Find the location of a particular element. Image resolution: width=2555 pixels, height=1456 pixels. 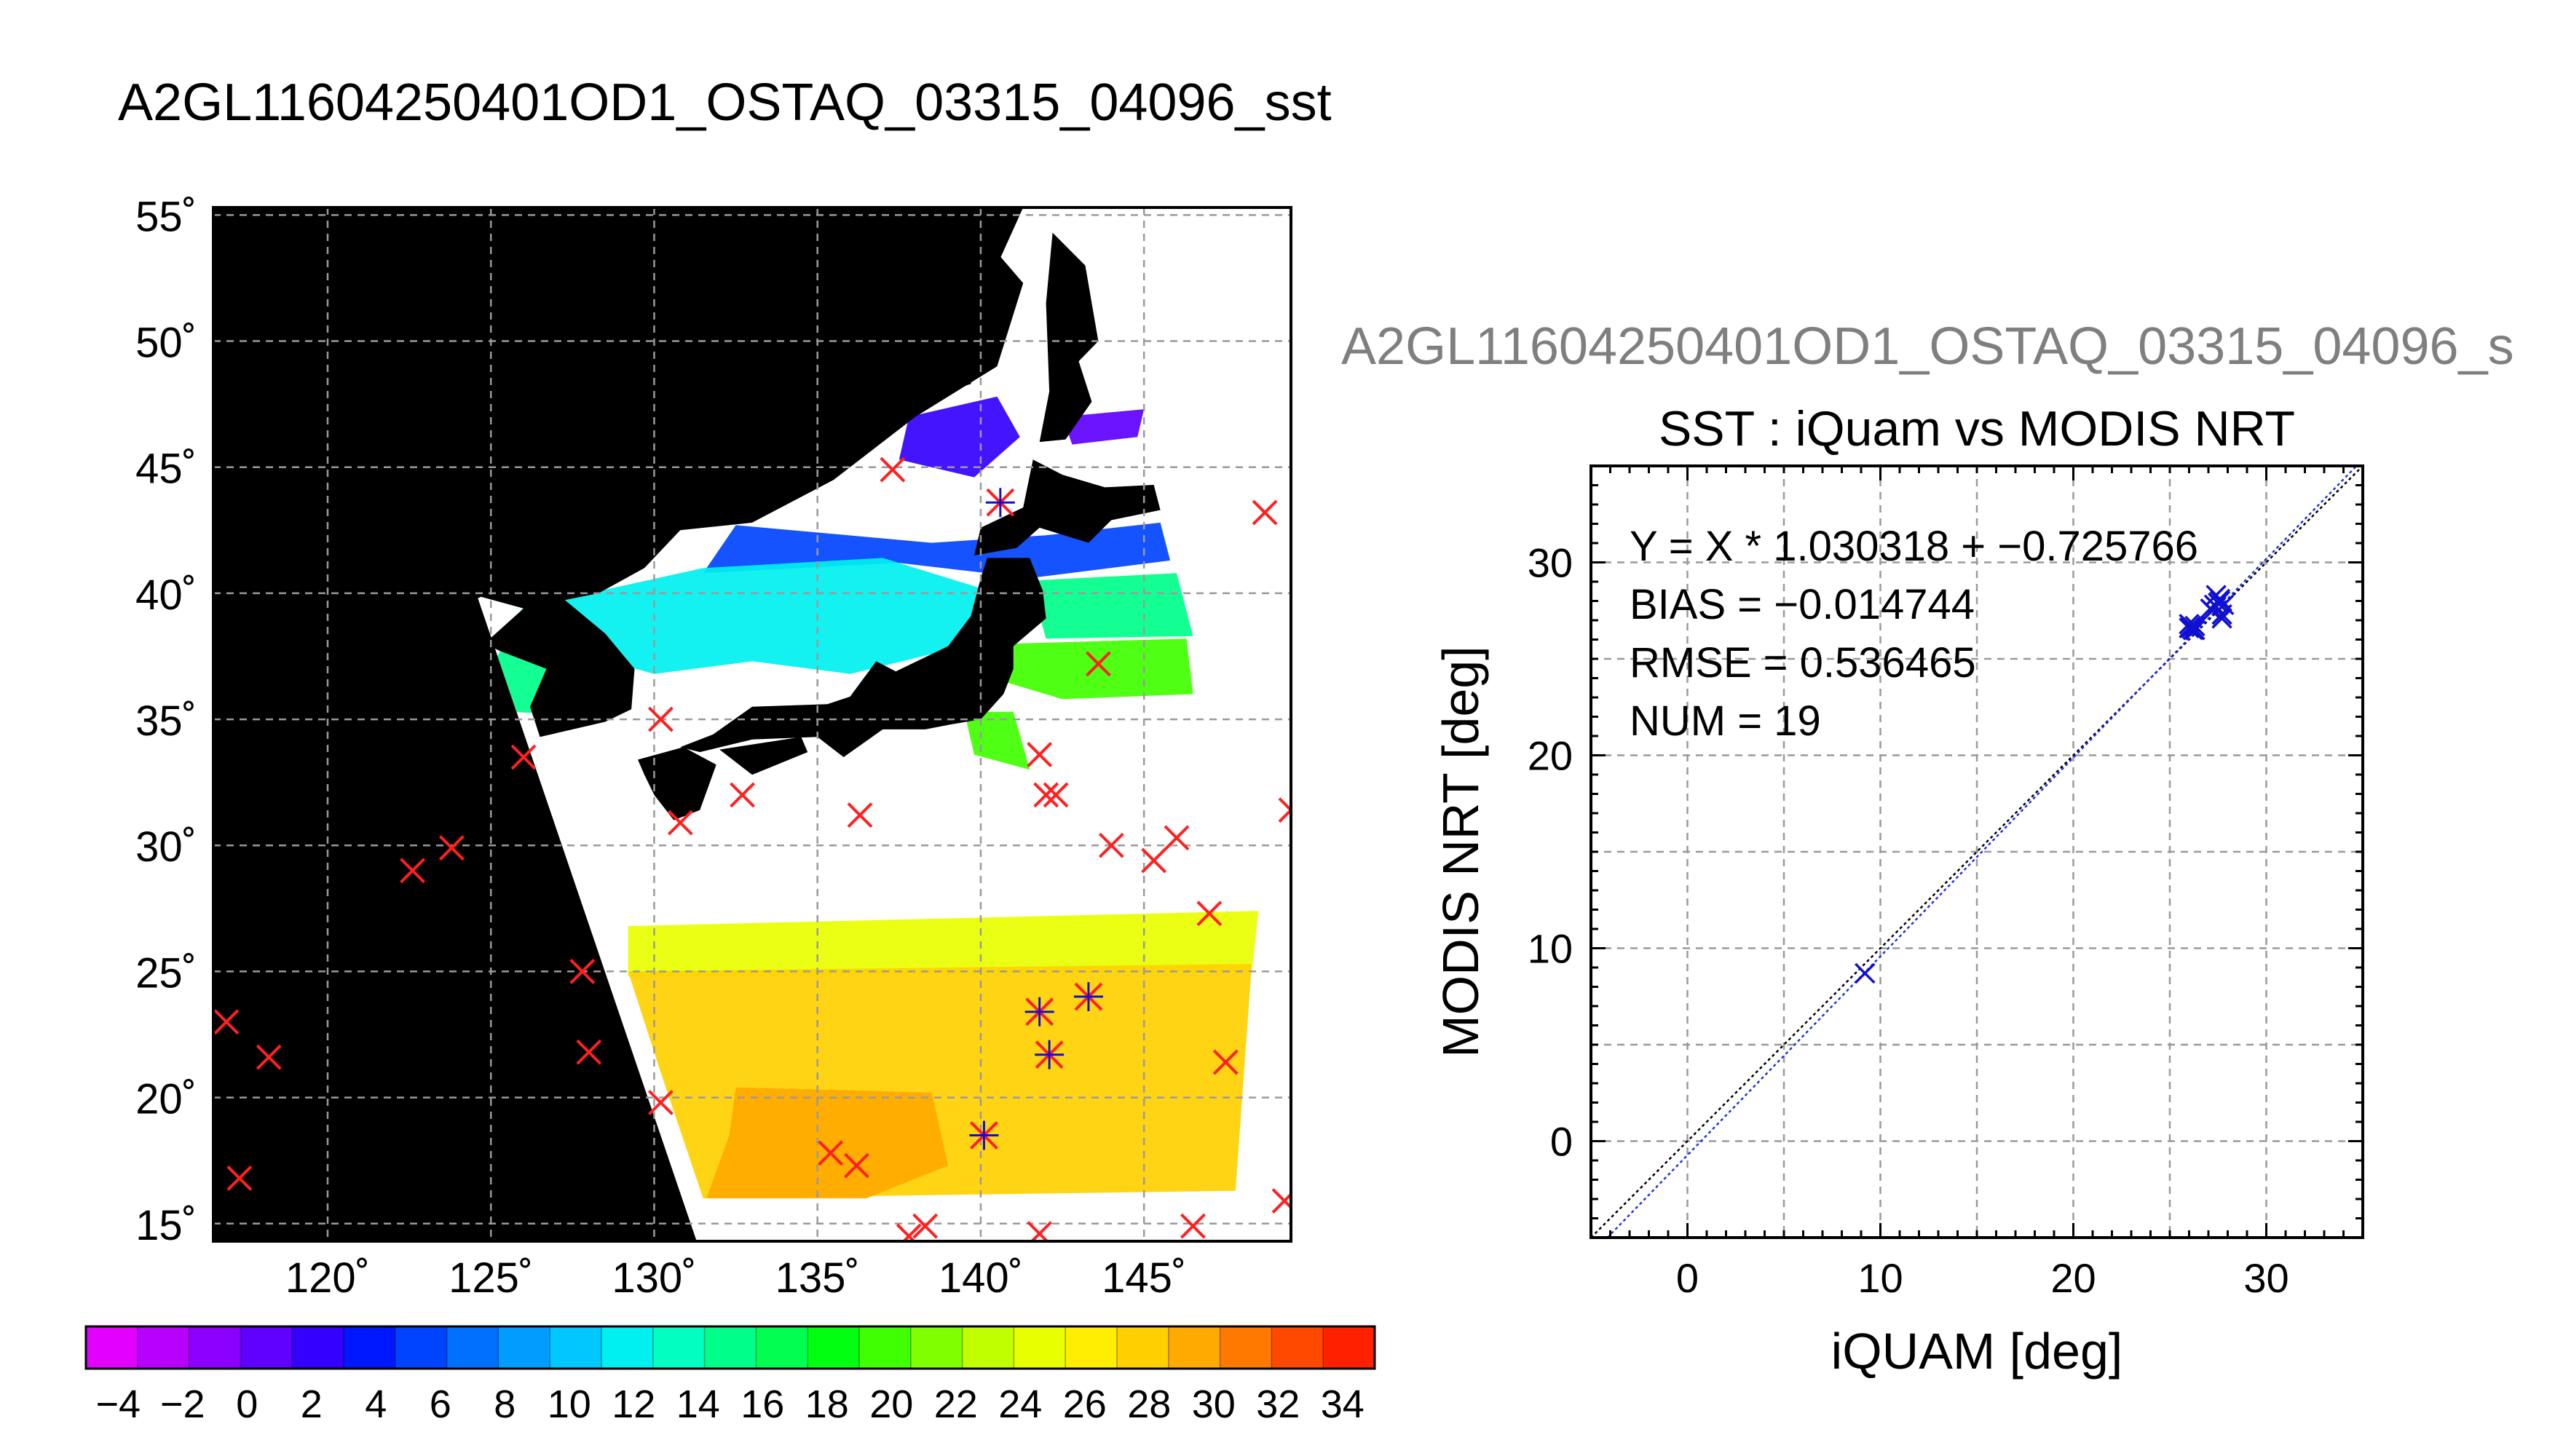

land-korea is located at coordinates (559, 667).